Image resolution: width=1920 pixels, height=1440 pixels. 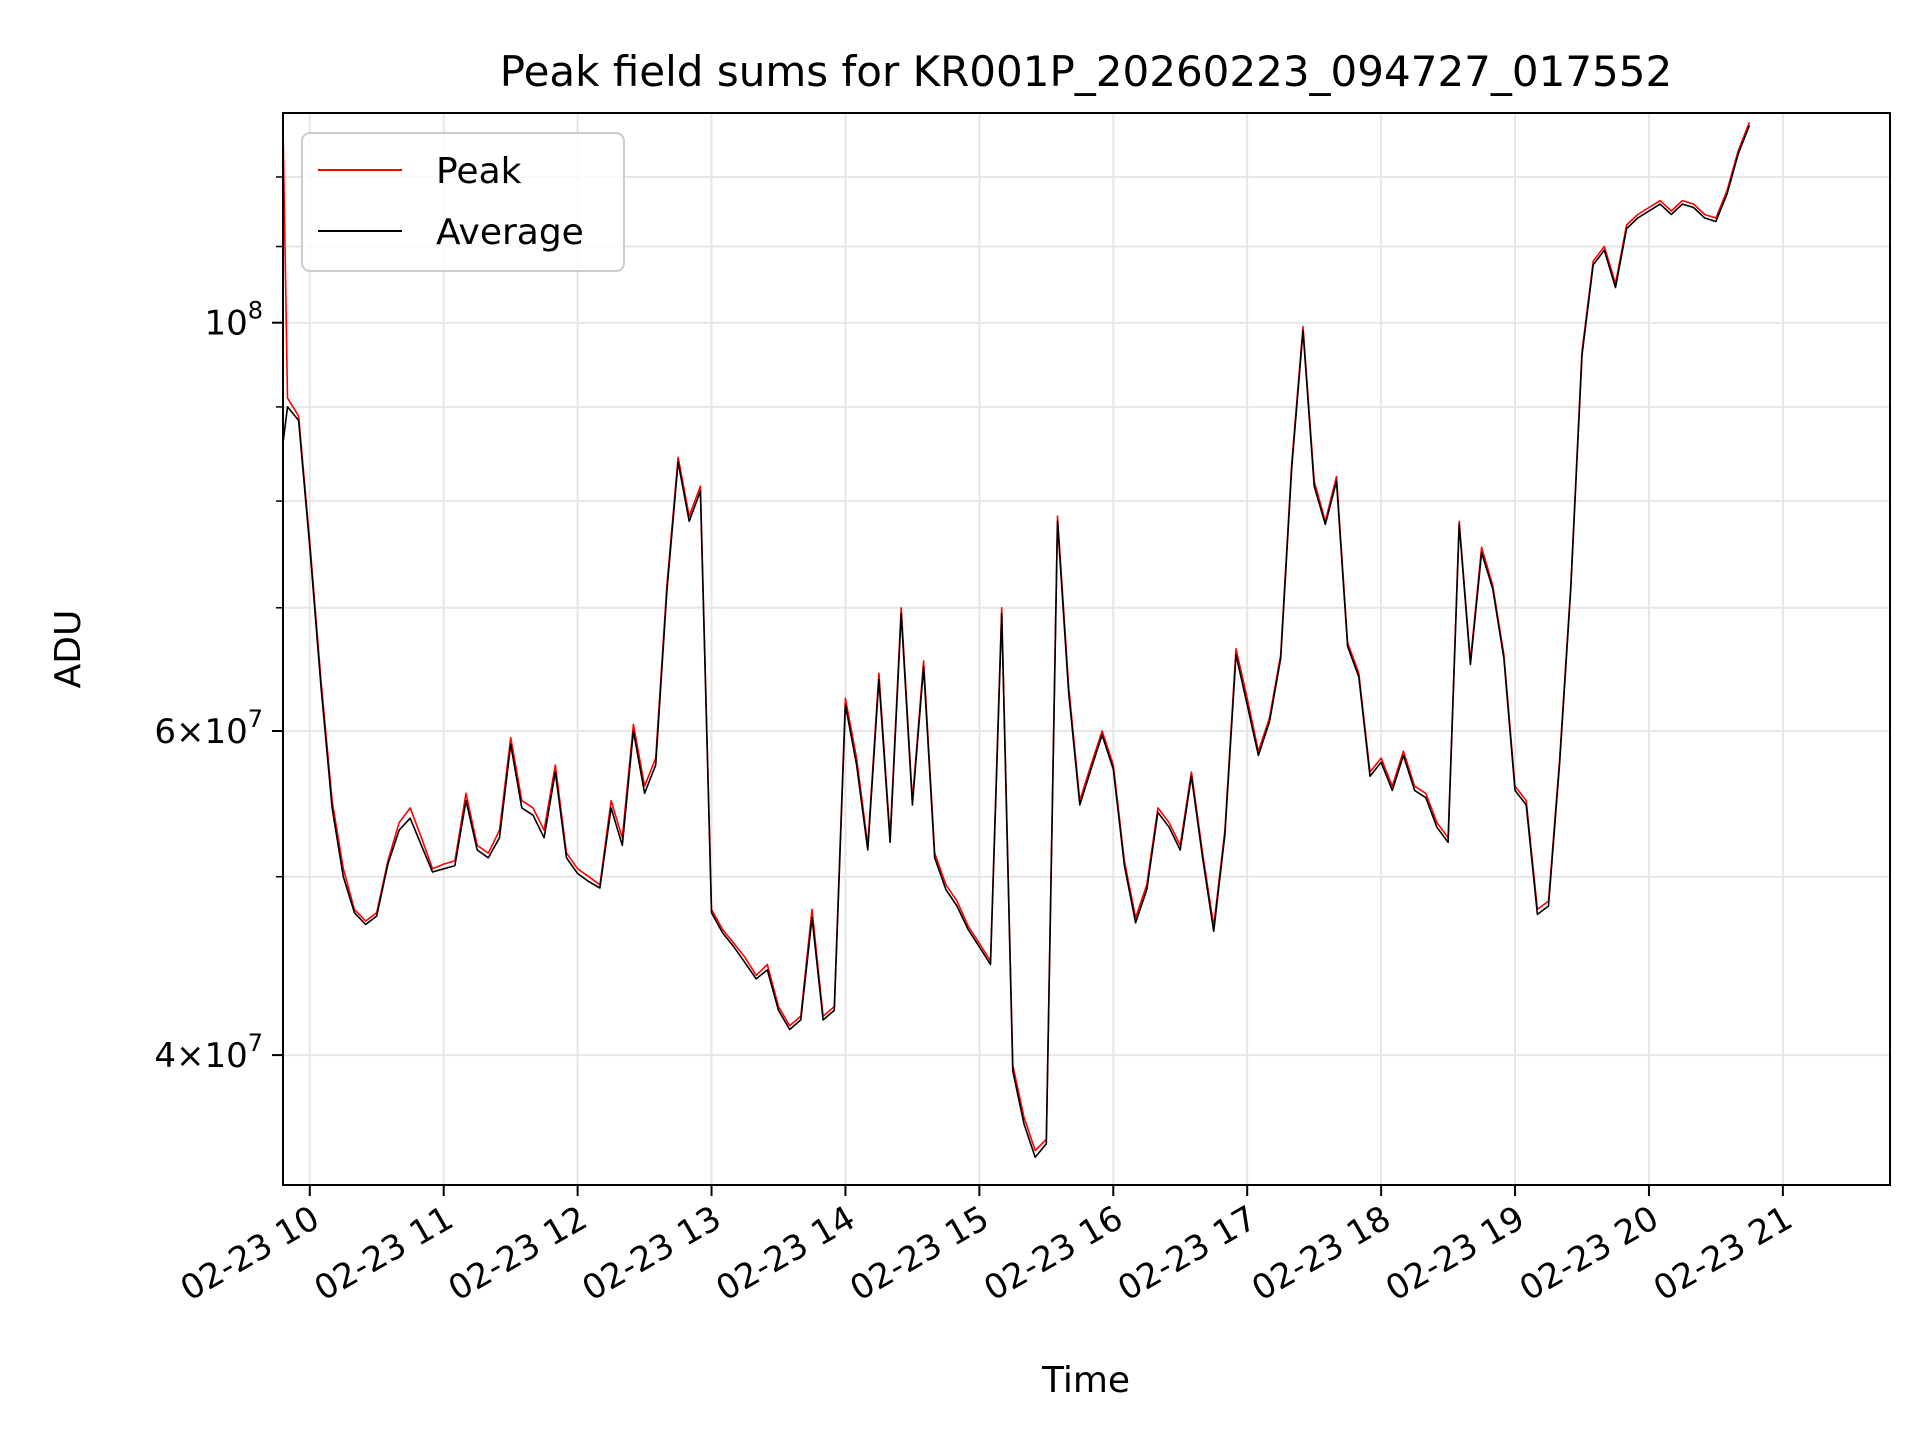 I want to click on y-tick-label: 6×107, so click(x=208, y=728).